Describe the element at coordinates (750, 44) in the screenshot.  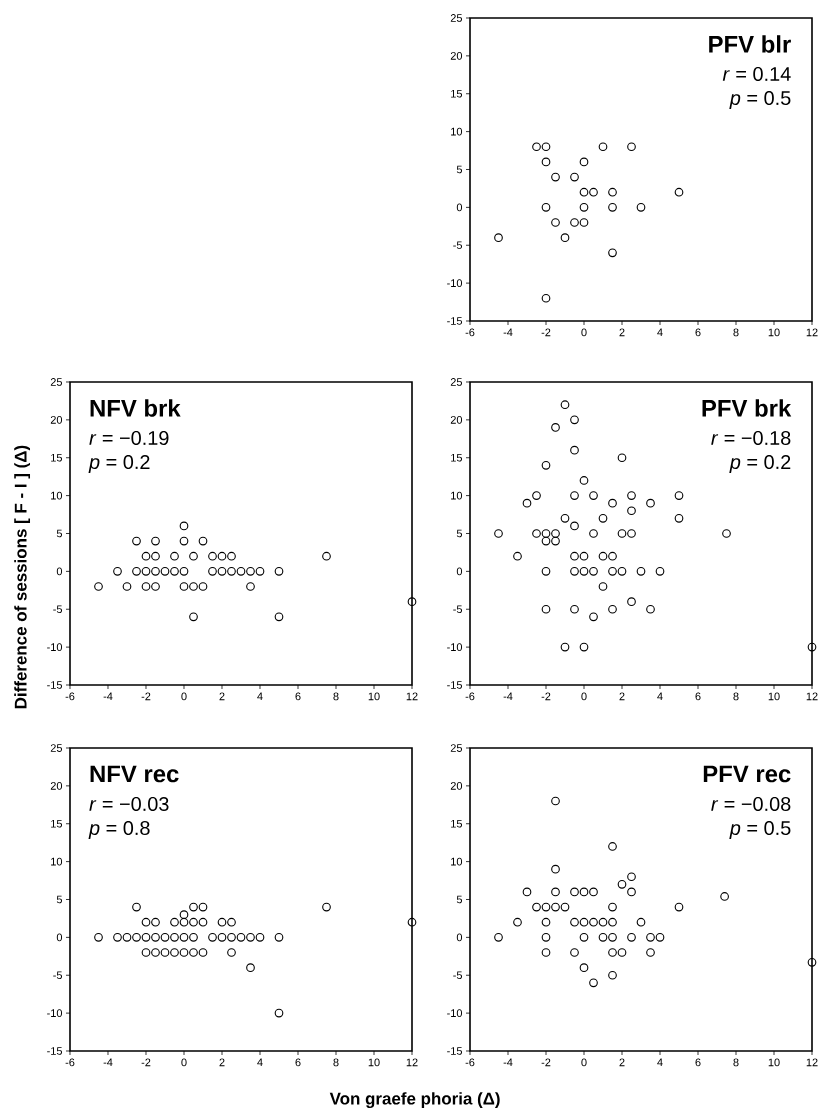
I see `annotation: PFV blr` at that location.